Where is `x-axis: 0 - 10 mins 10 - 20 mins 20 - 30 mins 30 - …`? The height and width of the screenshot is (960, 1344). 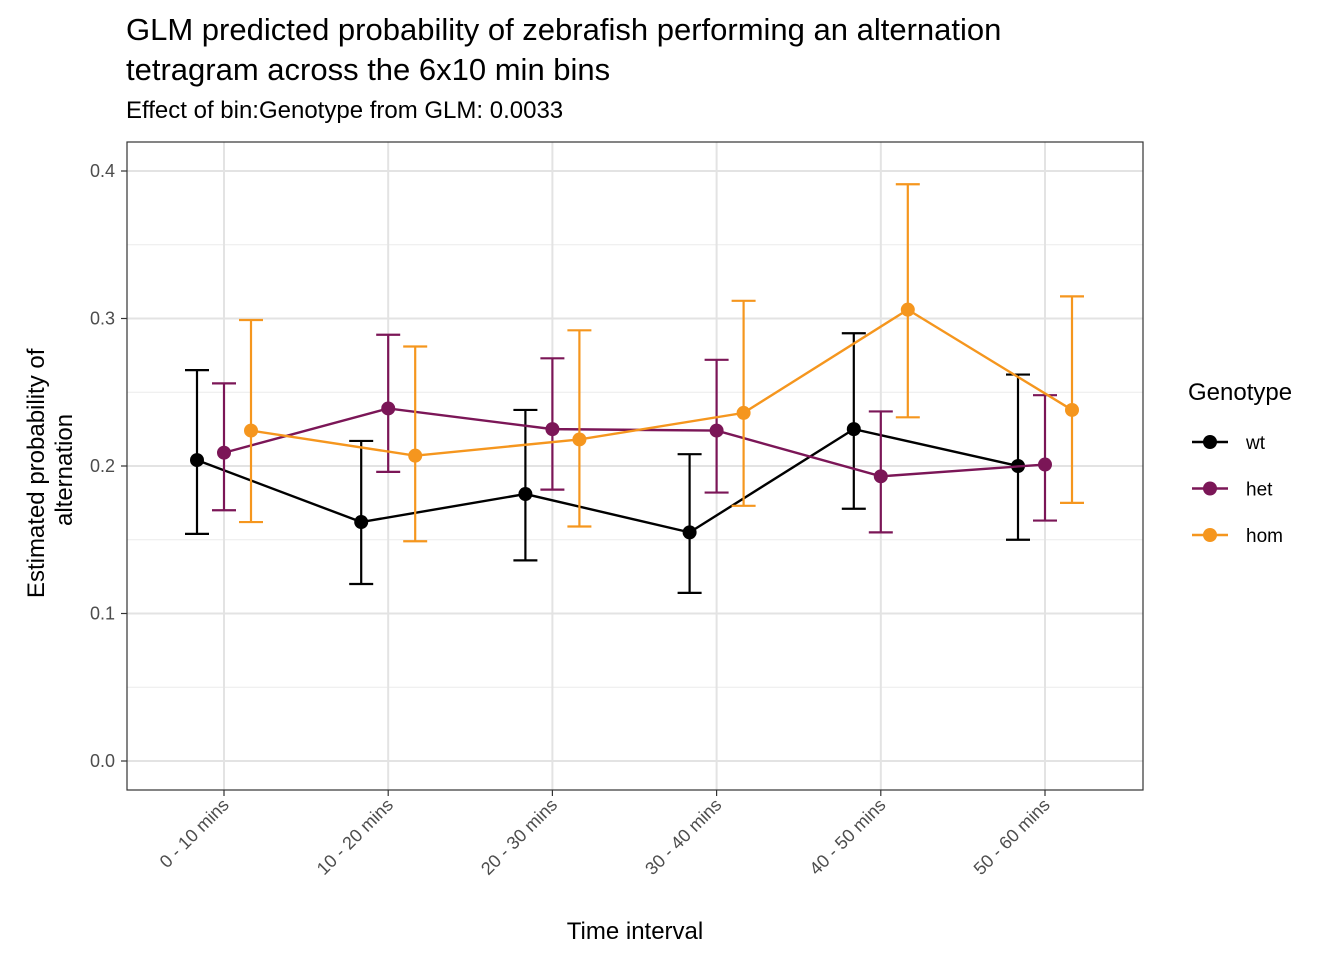
x-axis: 0 - 10 mins 10 - 20 mins 20 - 30 mins 30 - … is located at coordinates (605, 834).